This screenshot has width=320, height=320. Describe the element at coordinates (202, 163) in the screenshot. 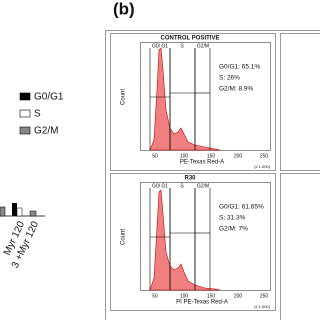

I see `x-label: PE-Texas Red-A` at that location.